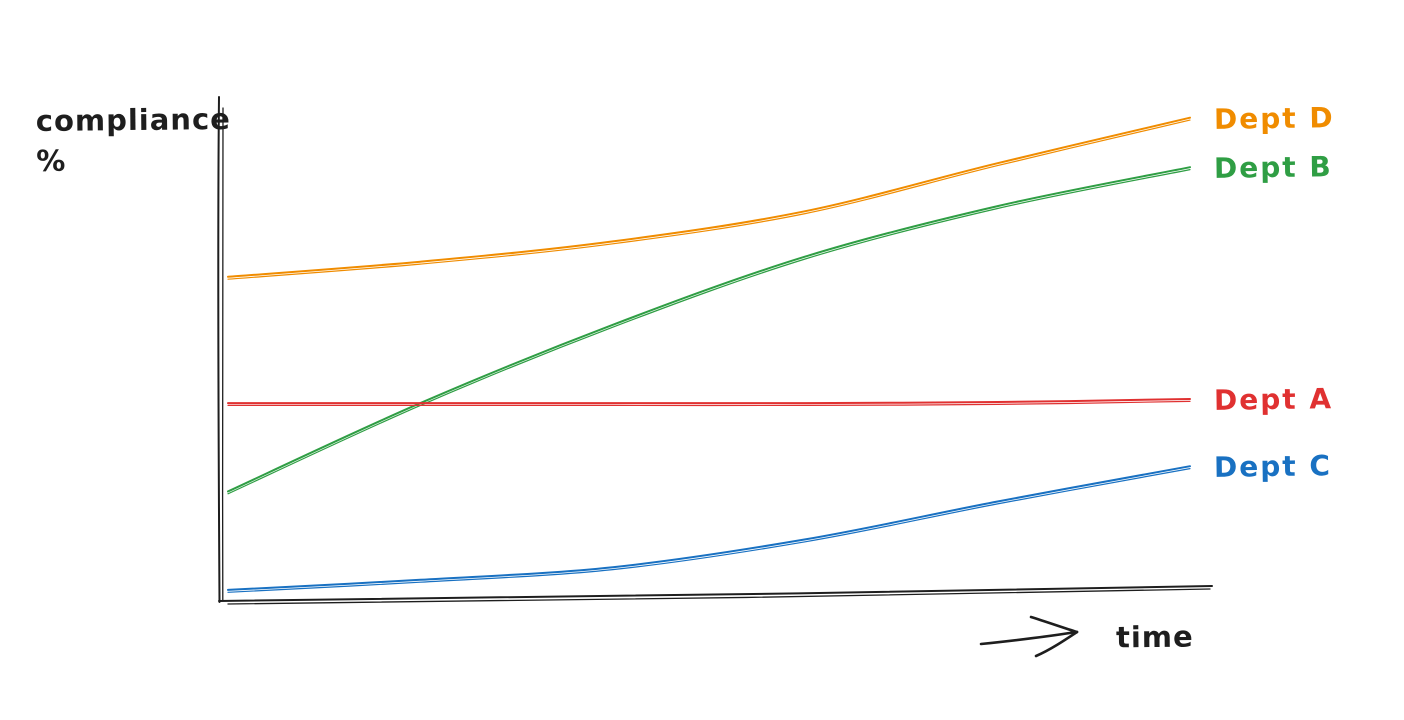 This screenshot has height=720, width=1404. I want to click on legend-label-dept-b: Dept B, so click(1273, 168).